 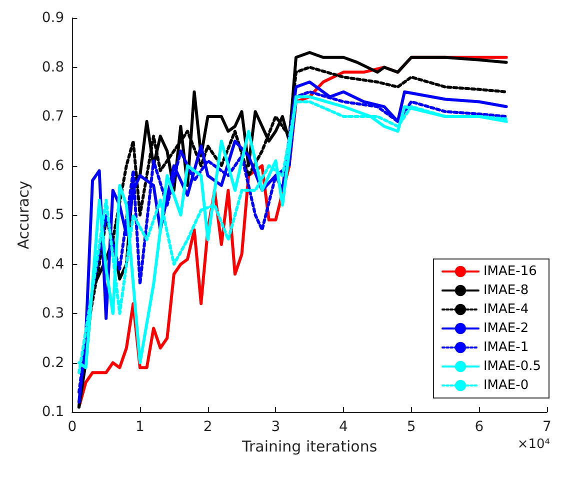 What do you see at coordinates (343, 427) in the screenshot?
I see `x-tick-label: 4` at bounding box center [343, 427].